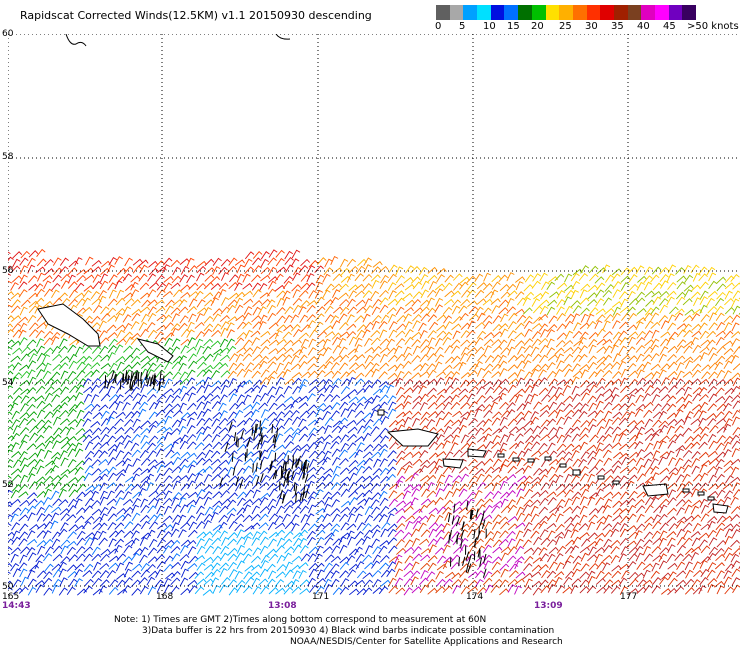  I want to click on contaminated-wind-barb, so click(163, 380).